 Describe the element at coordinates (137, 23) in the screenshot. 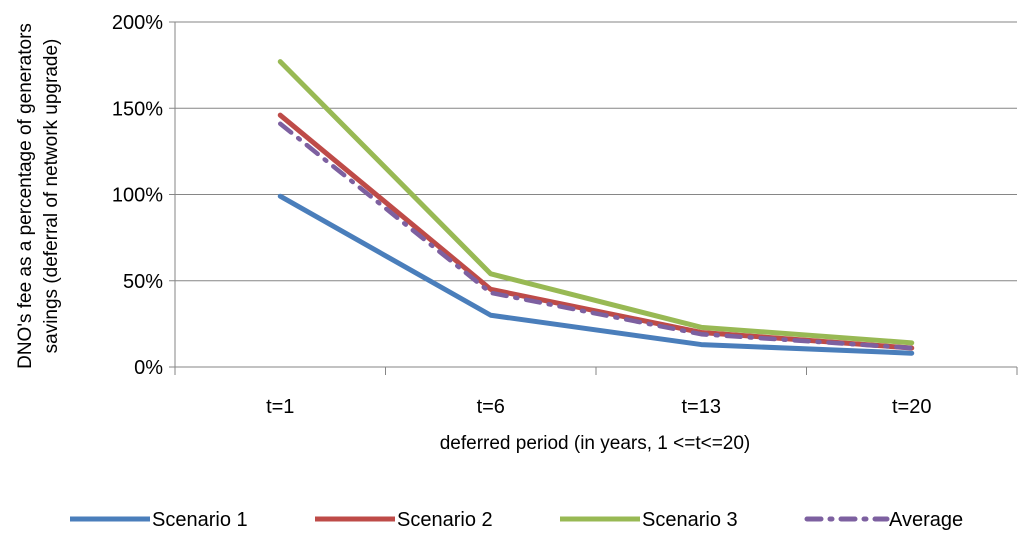

I see `y-tick-label: 200%` at that location.